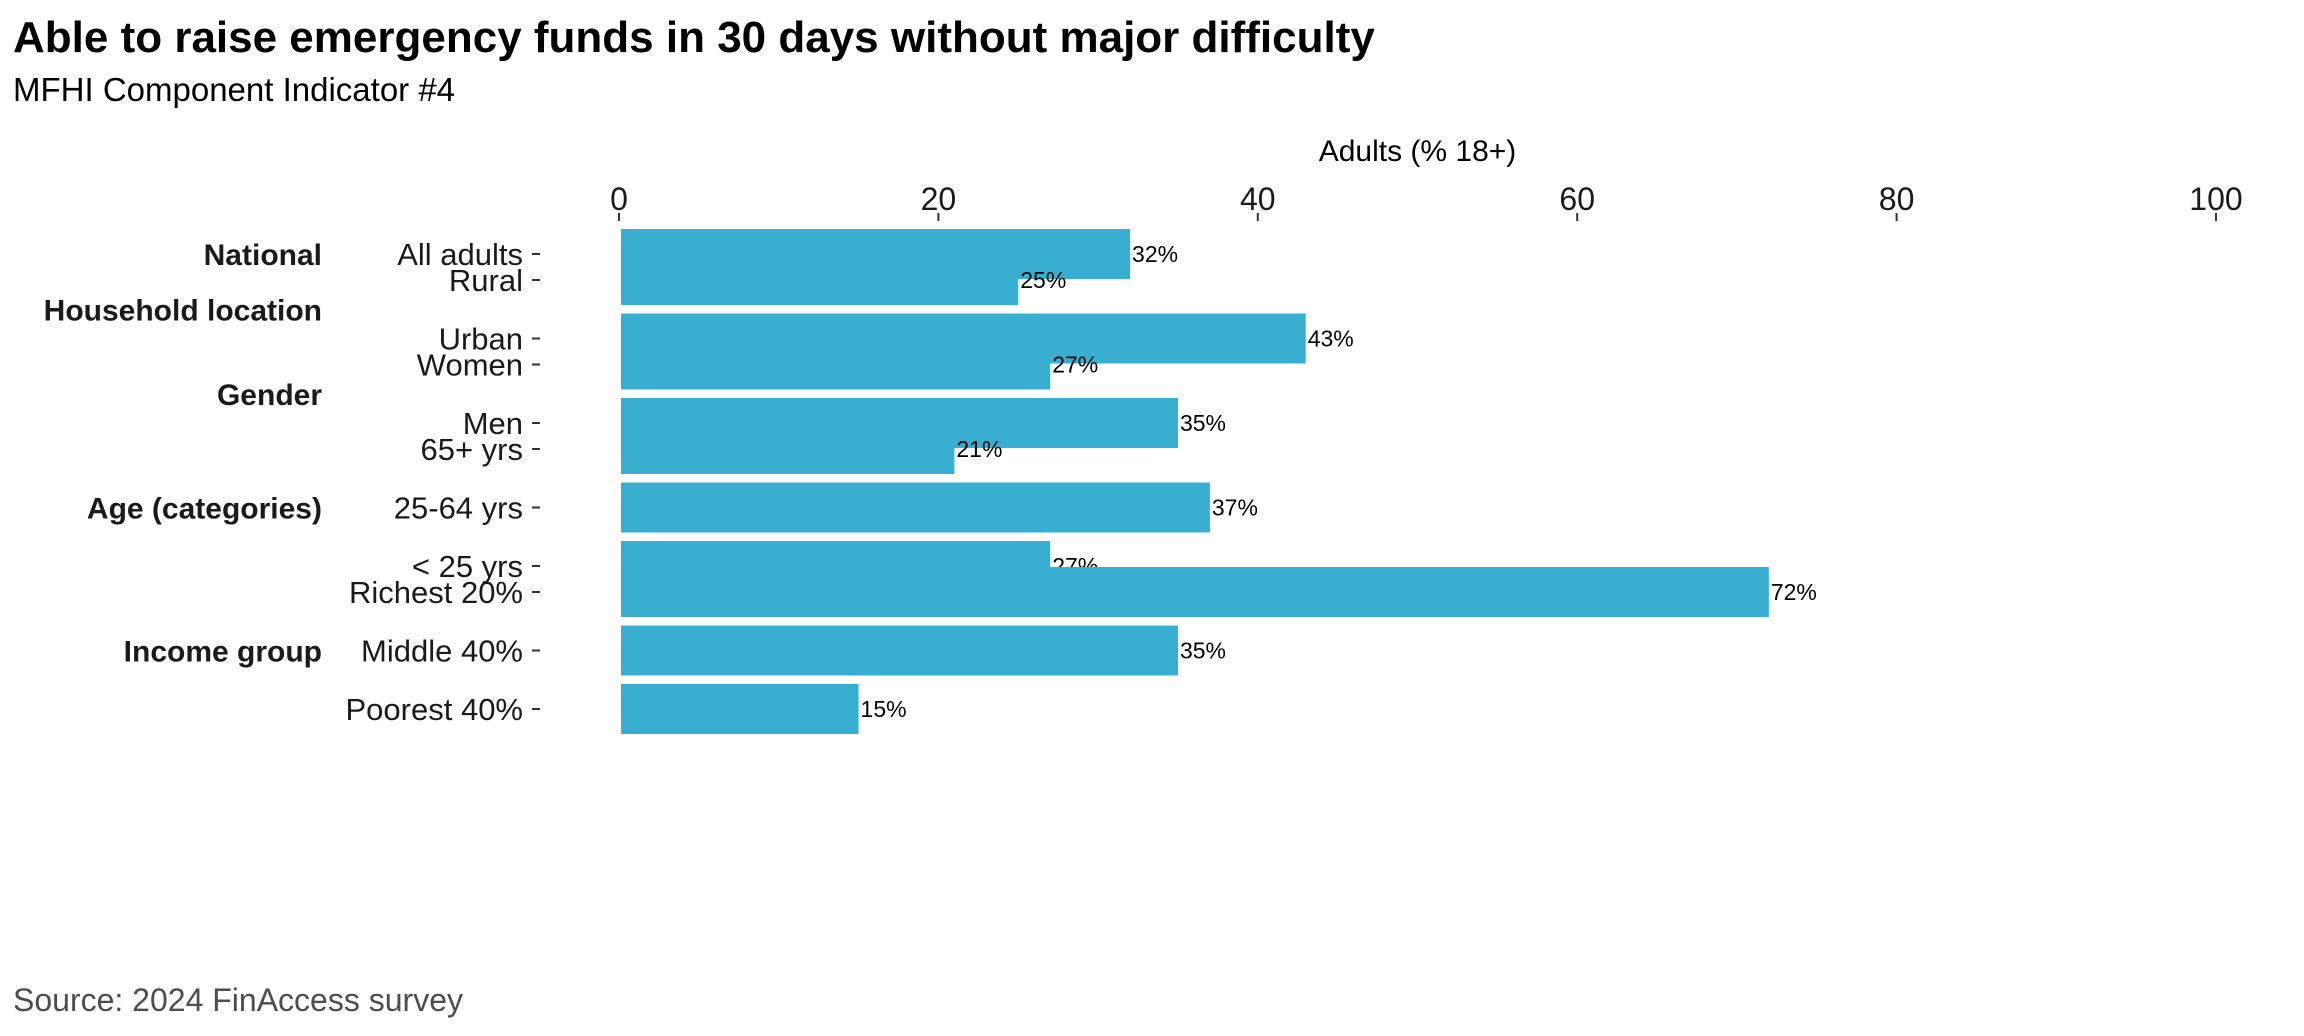  Describe the element at coordinates (238, 1000) in the screenshot. I see `source-note: Source: 2024 FinAccess survey` at that location.